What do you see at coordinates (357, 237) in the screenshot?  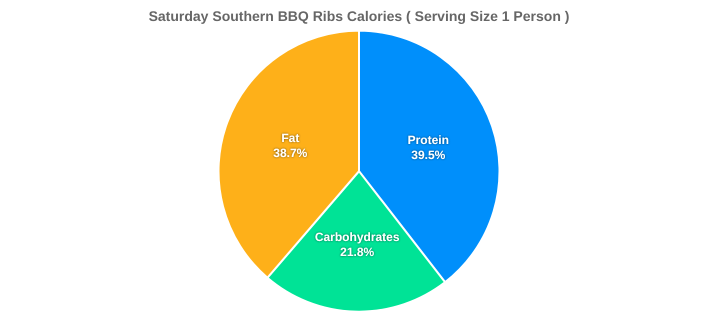 I see `slice-label: Carbohydrates` at bounding box center [357, 237].